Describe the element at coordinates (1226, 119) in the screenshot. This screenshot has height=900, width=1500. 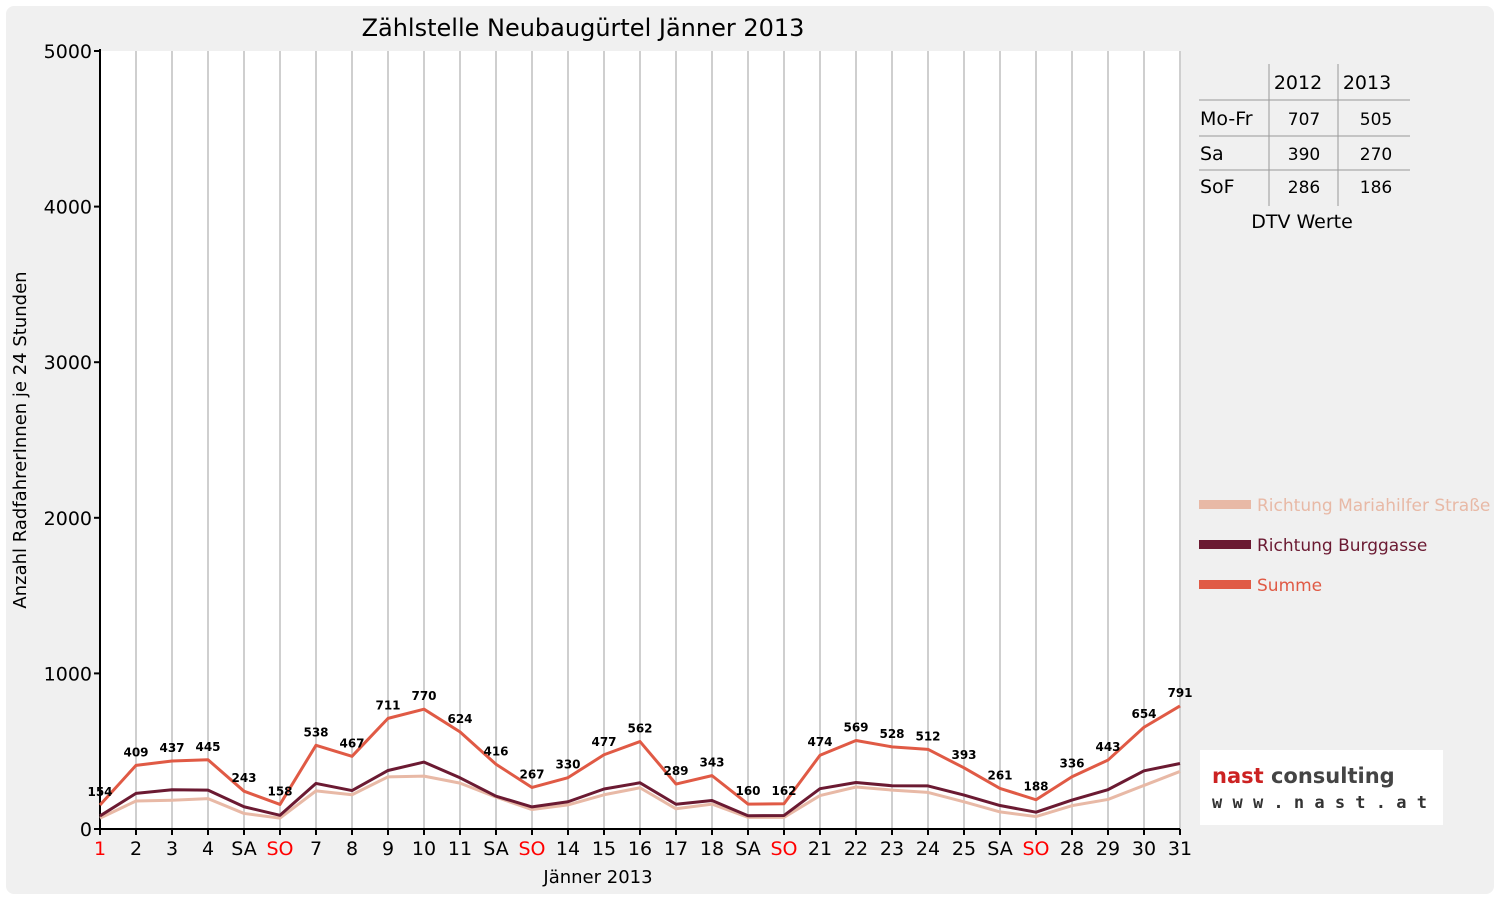
I see `dtv-row-label: Mo-Fr` at that location.